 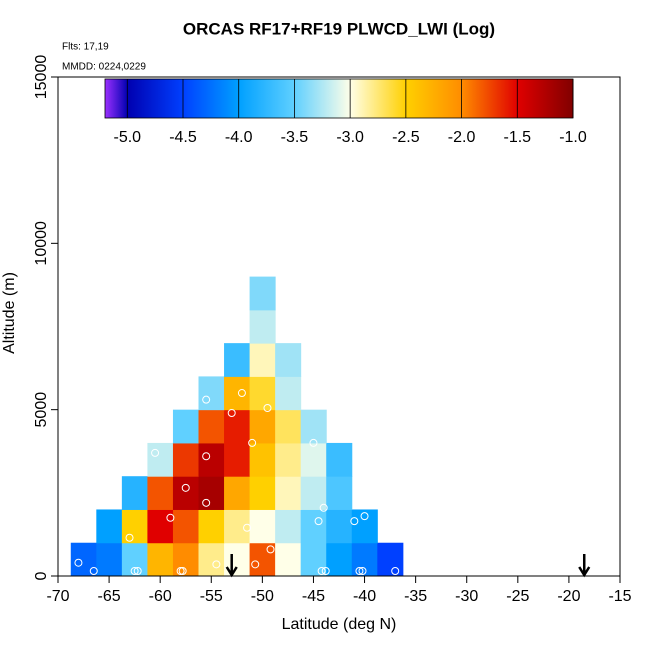 What do you see at coordinates (295, 137) in the screenshot?
I see `colorbar-tick-label: -3.5` at bounding box center [295, 137].